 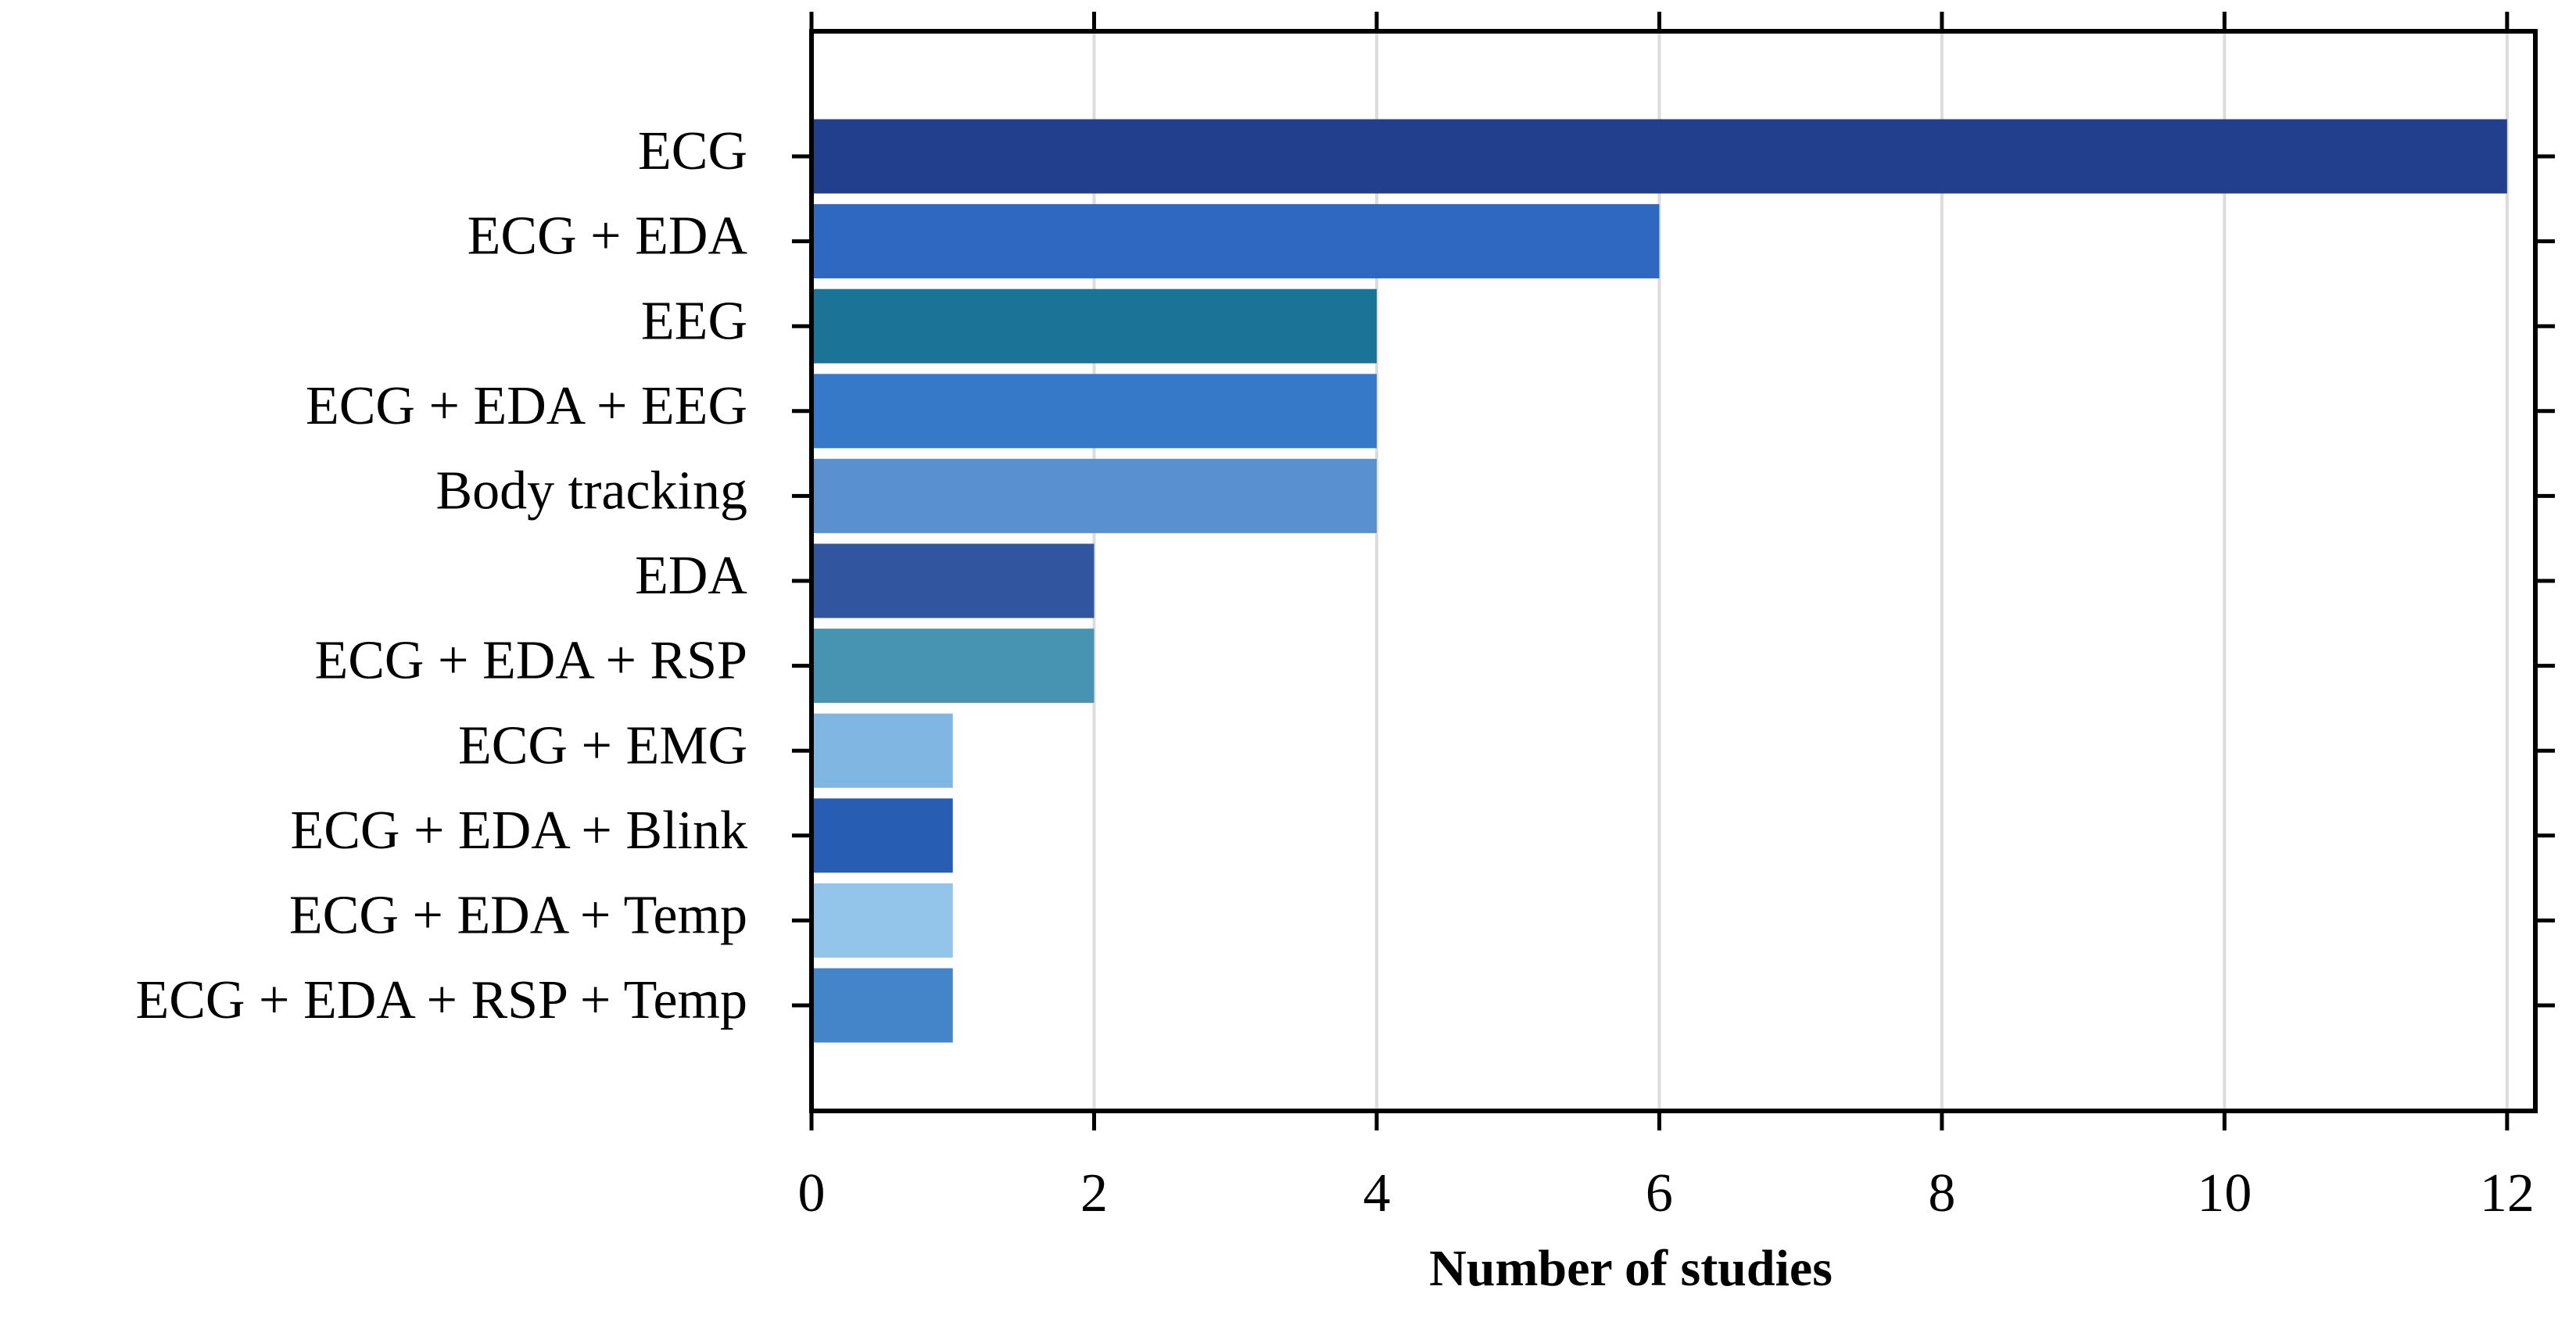 What do you see at coordinates (518, 831) in the screenshot?
I see `y-tick-label: ECG + EDA + Blink` at bounding box center [518, 831].